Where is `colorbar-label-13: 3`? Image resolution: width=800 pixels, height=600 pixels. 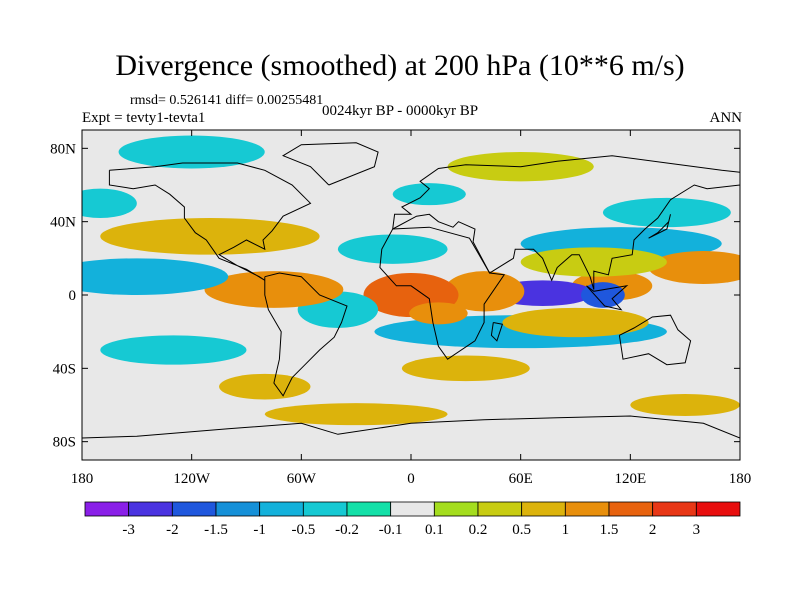 colorbar-label-13: 3 is located at coordinates (697, 530).